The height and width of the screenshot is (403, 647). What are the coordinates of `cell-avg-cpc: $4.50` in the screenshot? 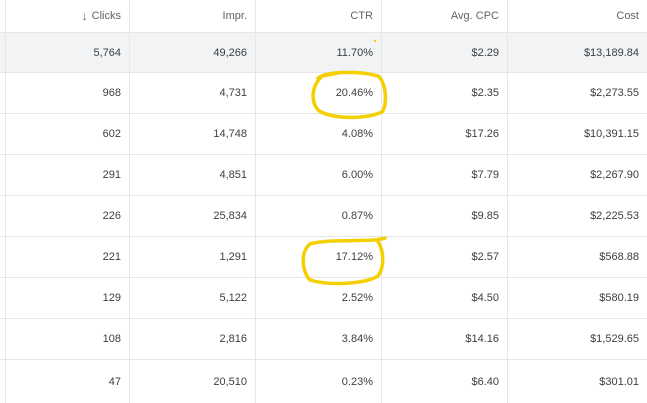 It's located at (445, 298).